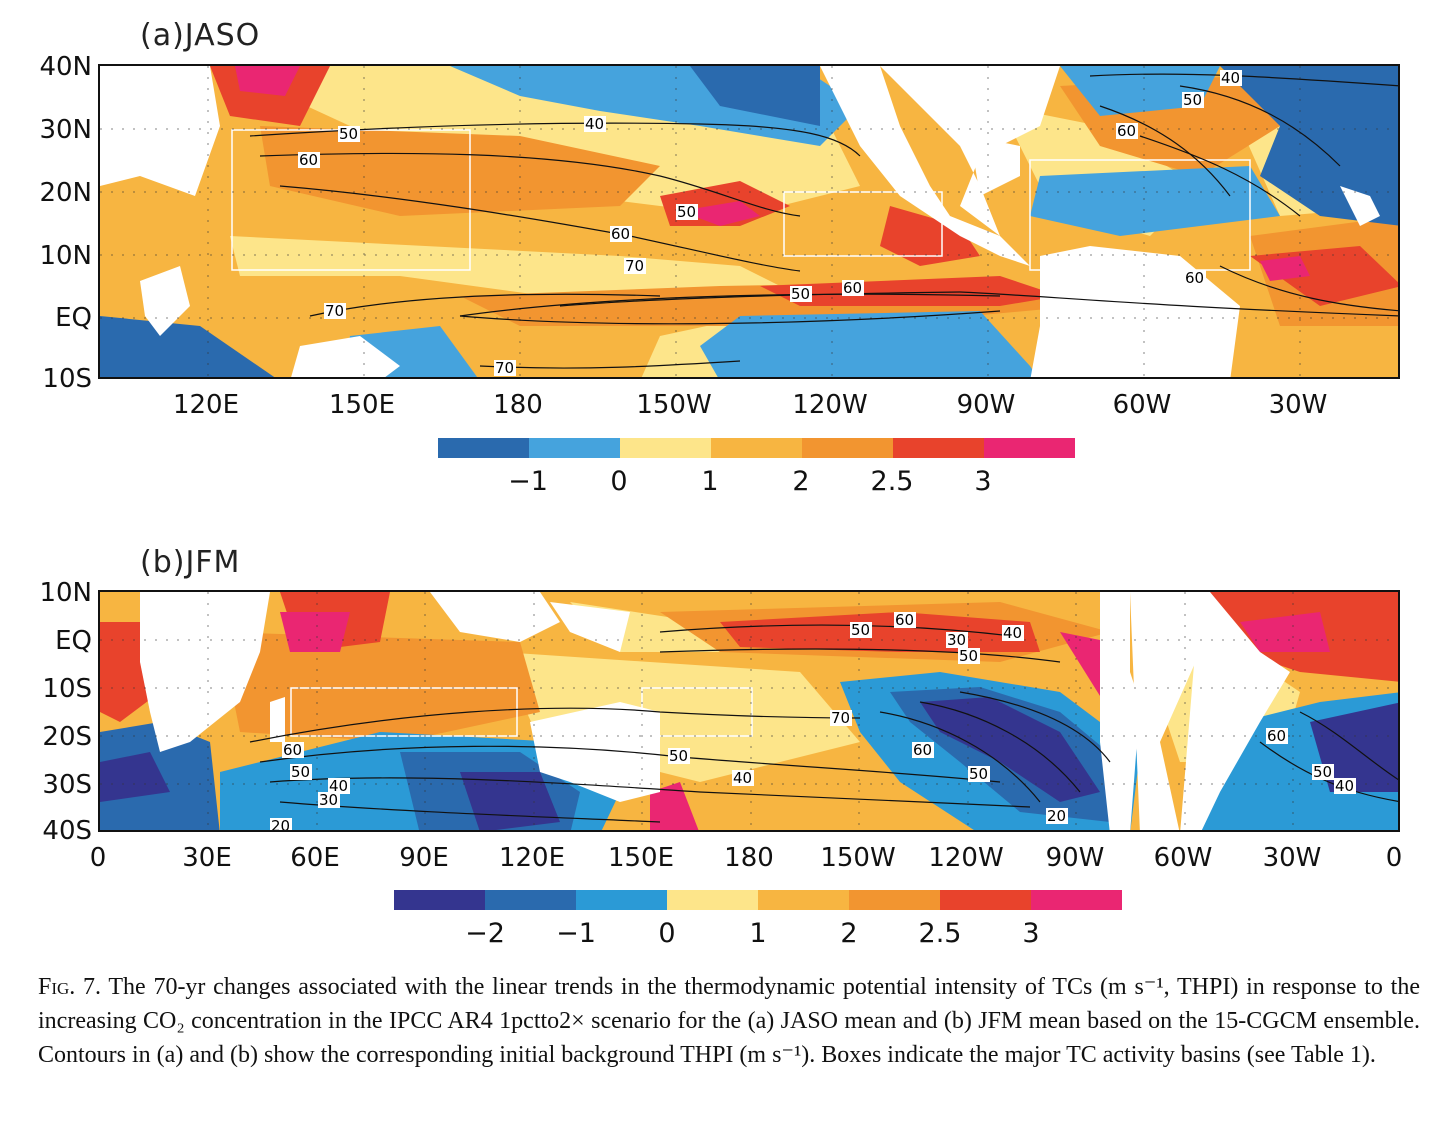 This screenshot has height=1121, width=1456. I want to click on panel-a-colorbar-label: 2.5, so click(892, 481).